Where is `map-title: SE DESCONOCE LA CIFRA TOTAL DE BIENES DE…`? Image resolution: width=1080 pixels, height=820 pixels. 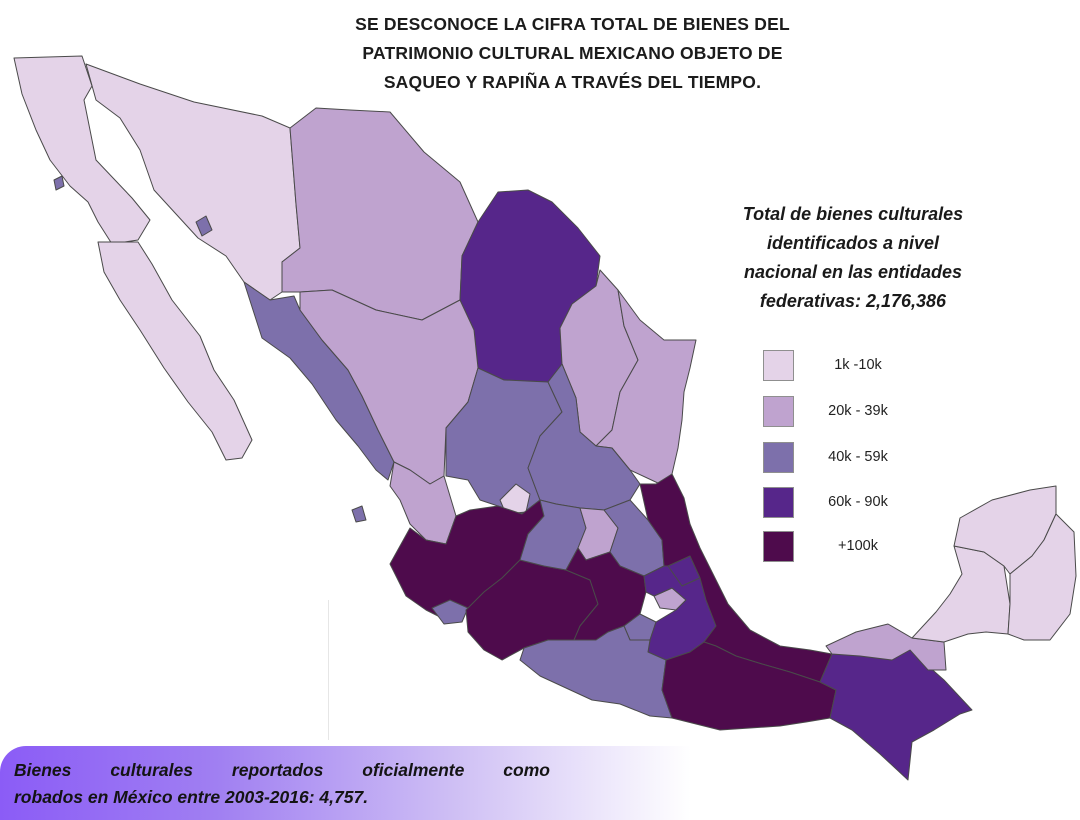
map-title: SE DESCONOCE LA CIFRA TOTAL DE BIENES DE… is located at coordinates (572, 53).